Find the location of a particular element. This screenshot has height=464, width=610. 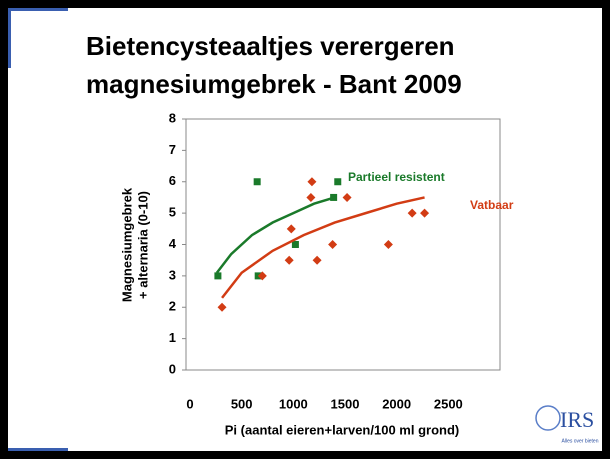

y-tick-label: 1 is located at coordinates (172, 337).